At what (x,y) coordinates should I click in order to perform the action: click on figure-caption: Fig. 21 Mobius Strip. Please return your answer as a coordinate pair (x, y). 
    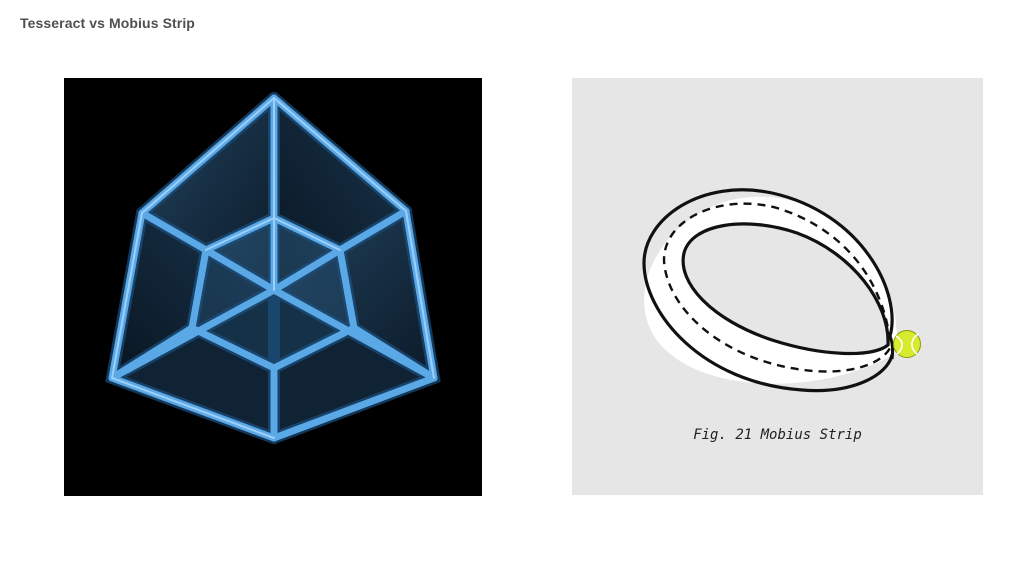
    Looking at the image, I should click on (777, 435).